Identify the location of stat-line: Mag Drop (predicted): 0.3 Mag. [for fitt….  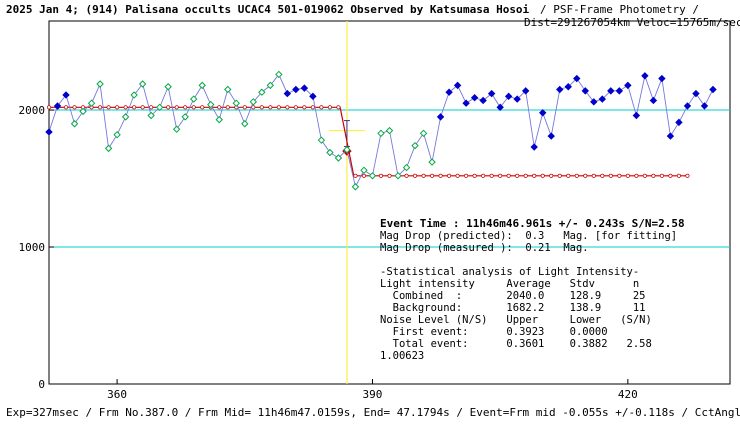
(528, 236).